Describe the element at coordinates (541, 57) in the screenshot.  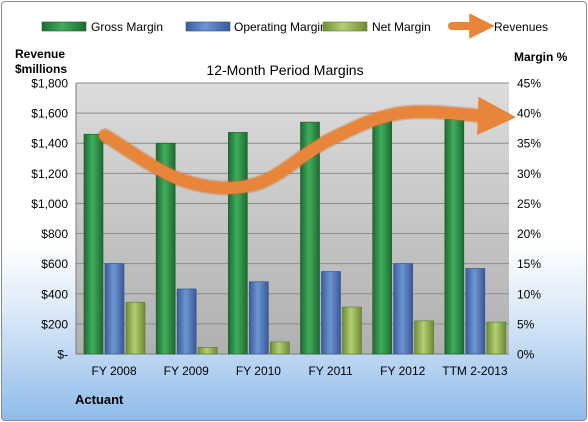
I see `right-axis-title: Margin %` at that location.